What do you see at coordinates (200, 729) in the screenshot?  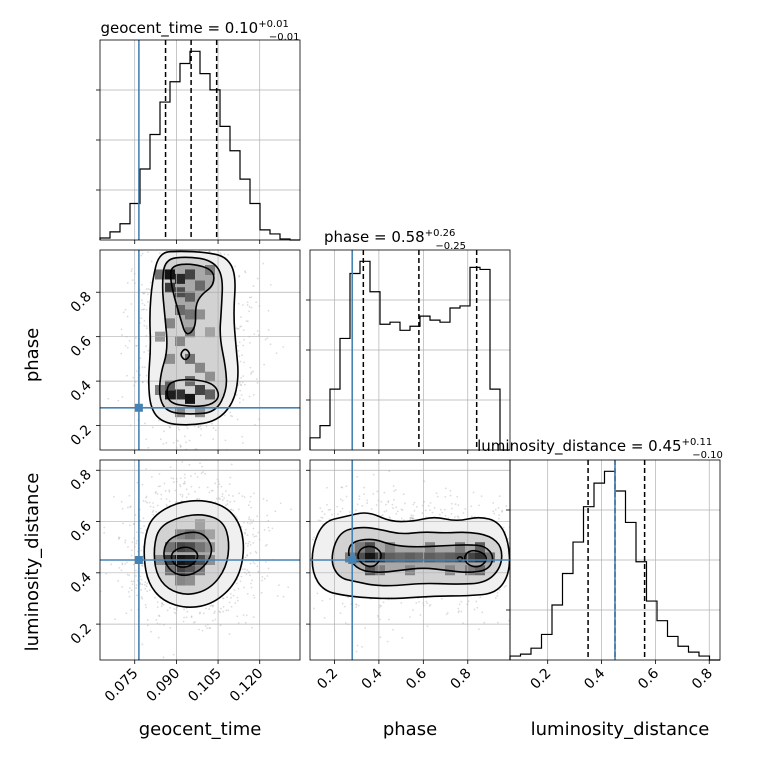 I see `x-axis-label-geocent-time: geocent_time` at bounding box center [200, 729].